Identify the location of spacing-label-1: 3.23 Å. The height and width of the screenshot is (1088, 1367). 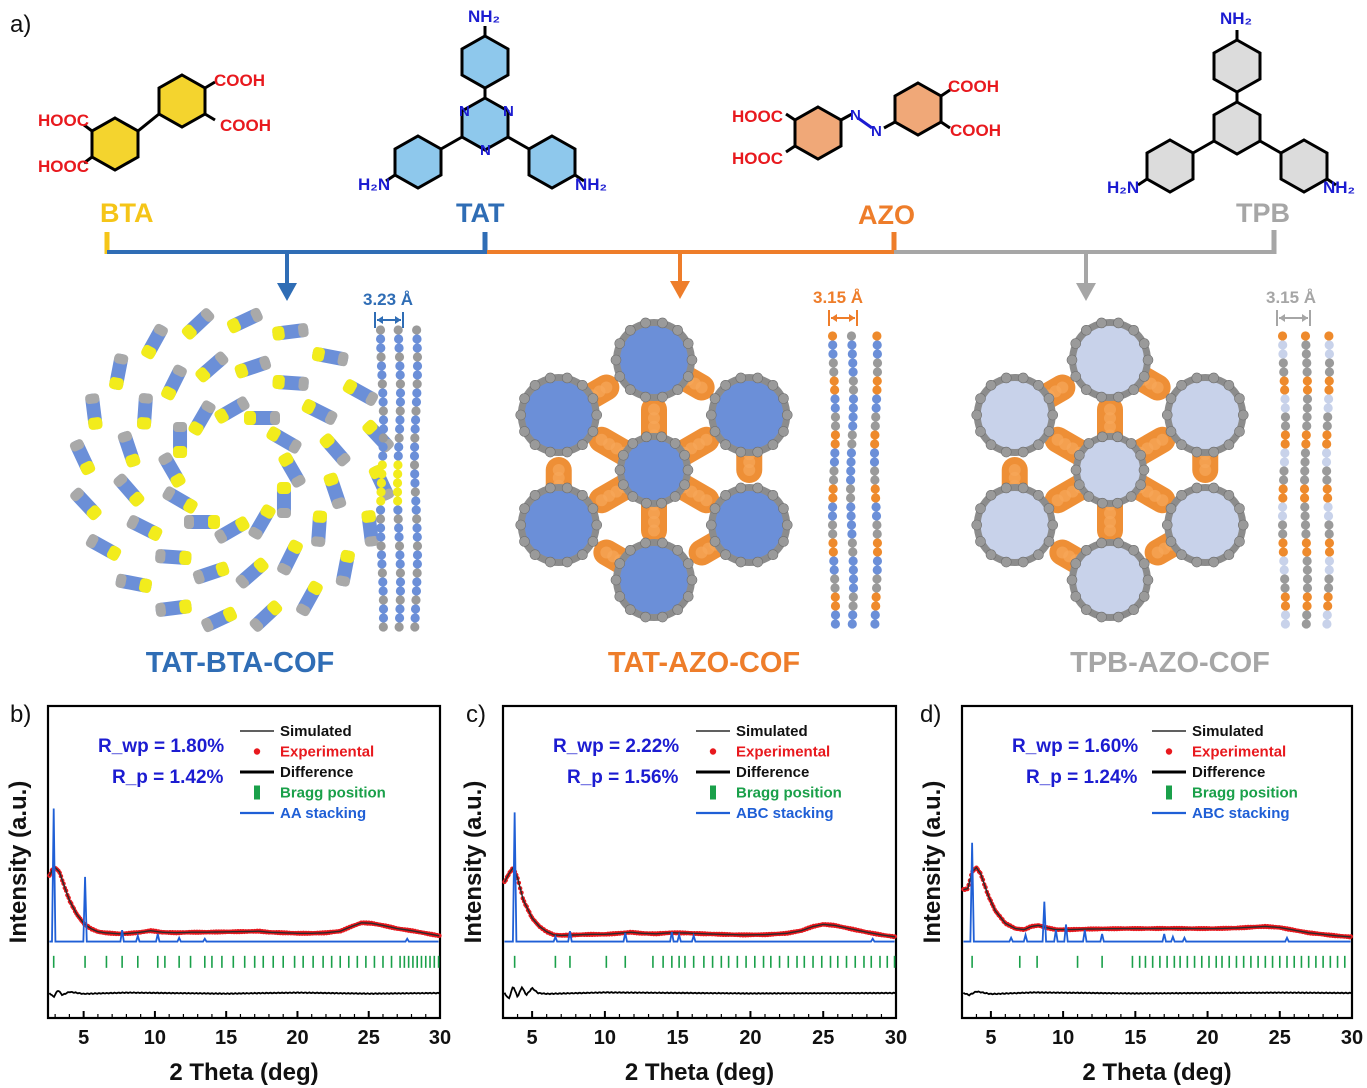
(388, 299).